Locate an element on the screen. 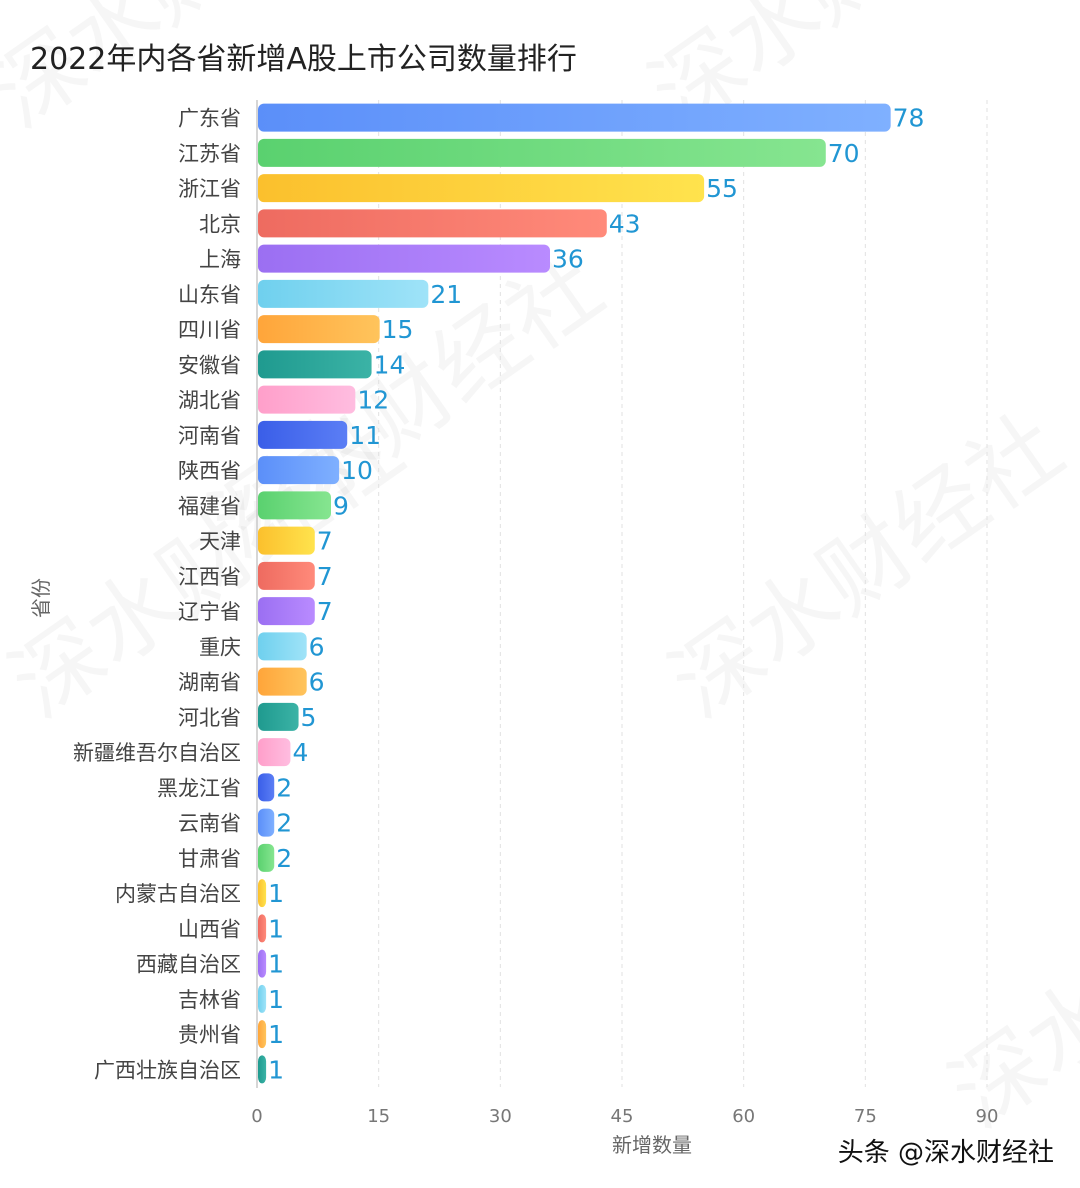  chart-title: 2022年内各省新增A股上市公司数量排行 is located at coordinates (303, 59).